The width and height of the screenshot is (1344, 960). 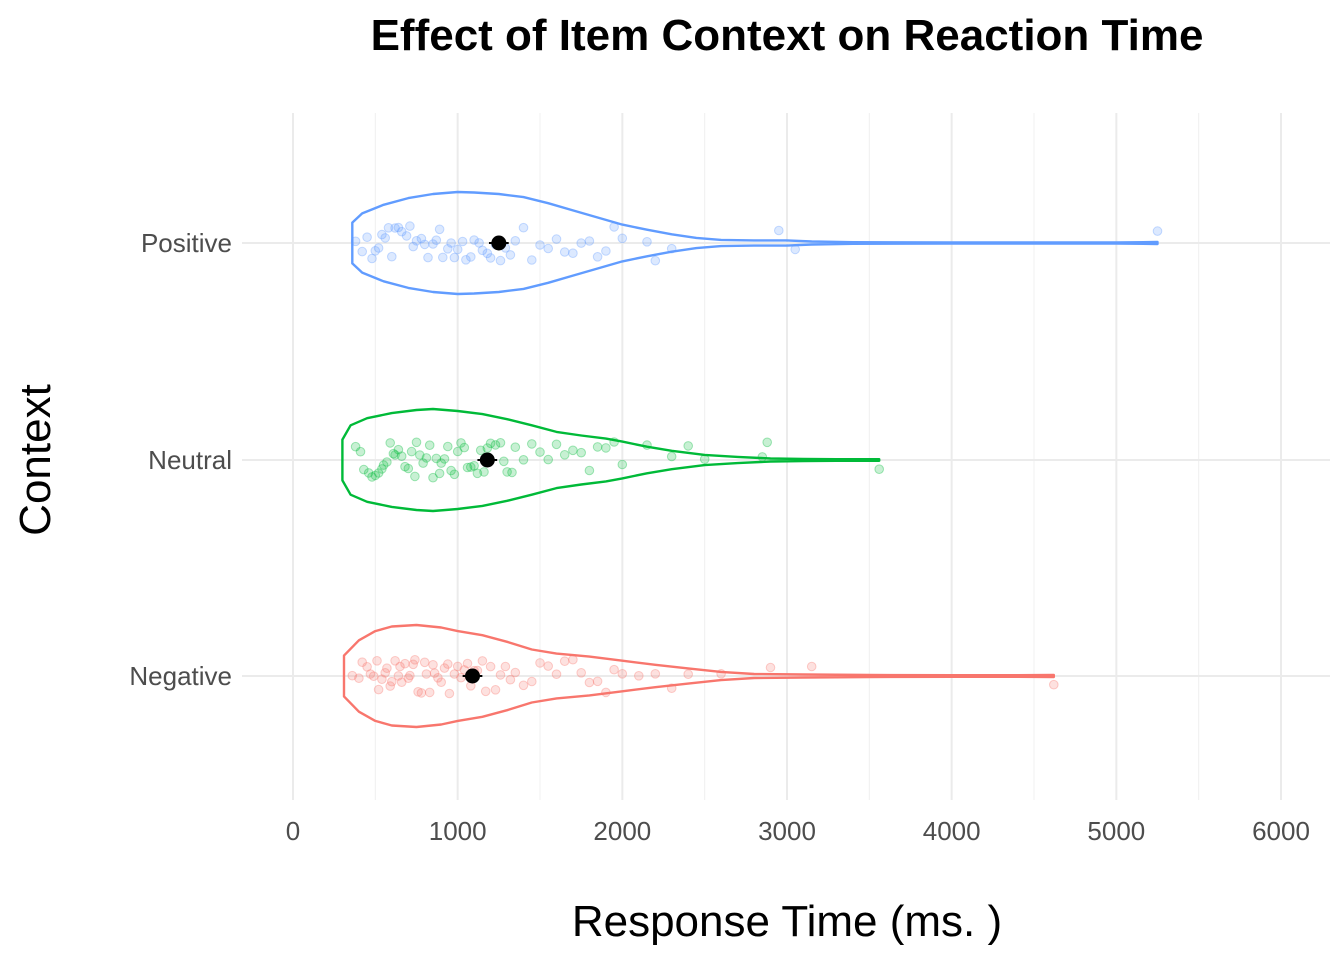 What do you see at coordinates (1281, 831) in the screenshot?
I see `x-tick-label: 6000` at bounding box center [1281, 831].